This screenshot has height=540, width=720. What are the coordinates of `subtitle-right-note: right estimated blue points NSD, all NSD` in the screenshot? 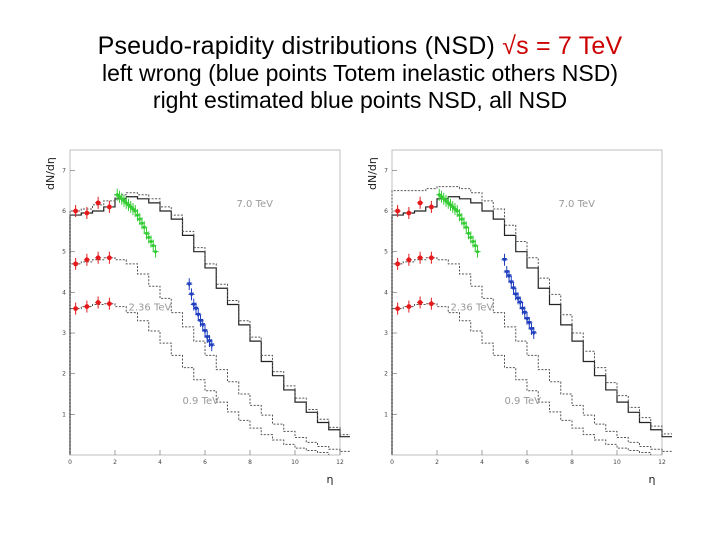 It's located at (360, 100).